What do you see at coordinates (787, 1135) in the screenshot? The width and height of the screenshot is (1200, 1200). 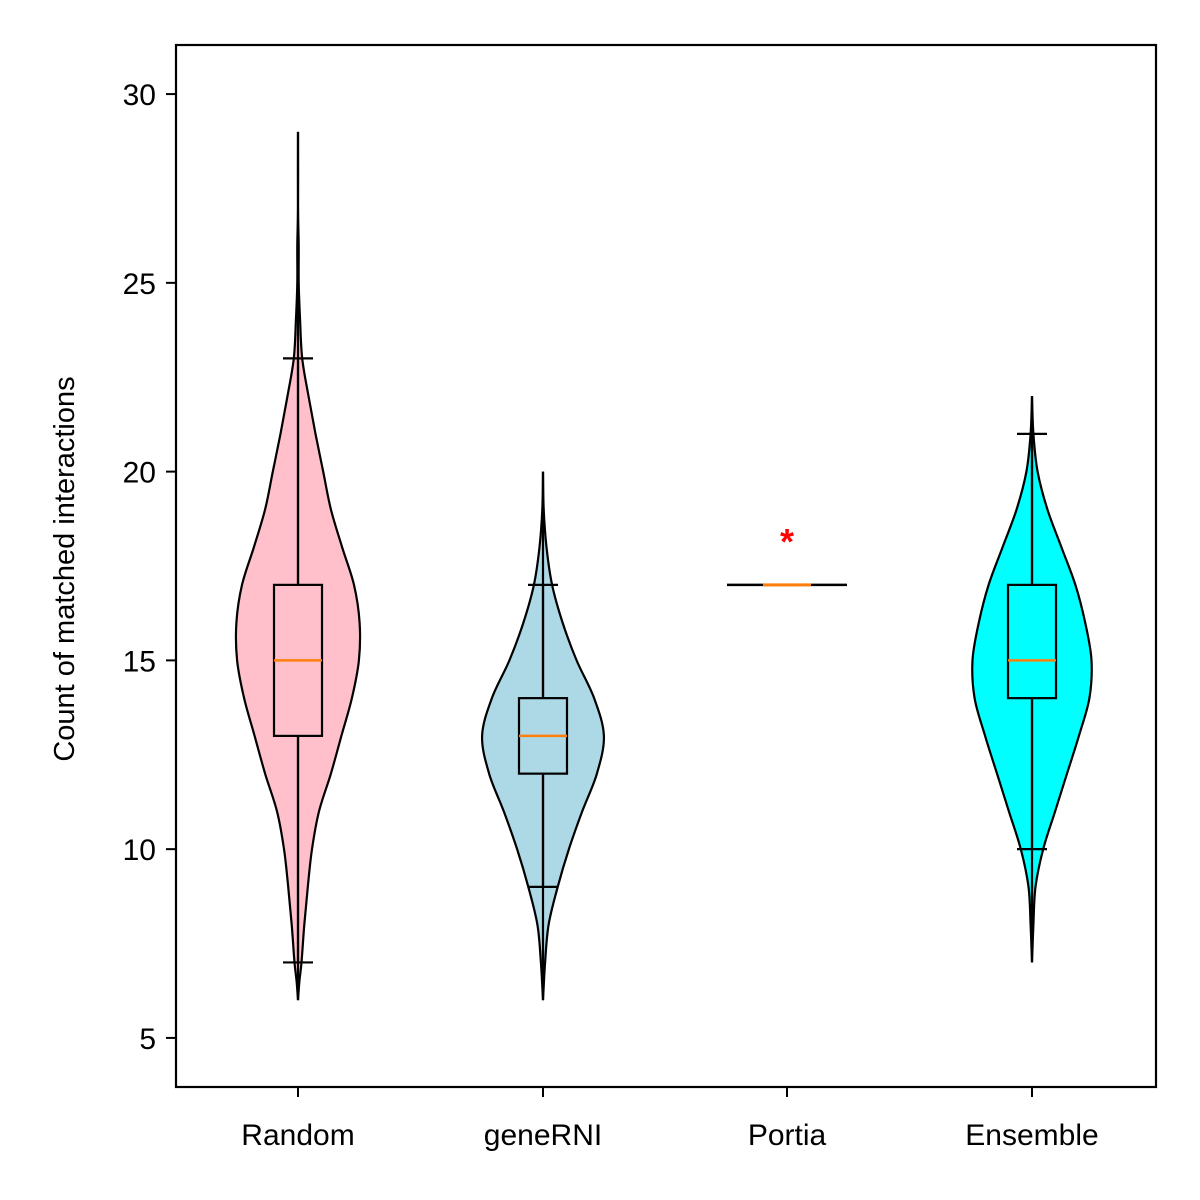 I see `x-tick-label: Portia` at bounding box center [787, 1135].